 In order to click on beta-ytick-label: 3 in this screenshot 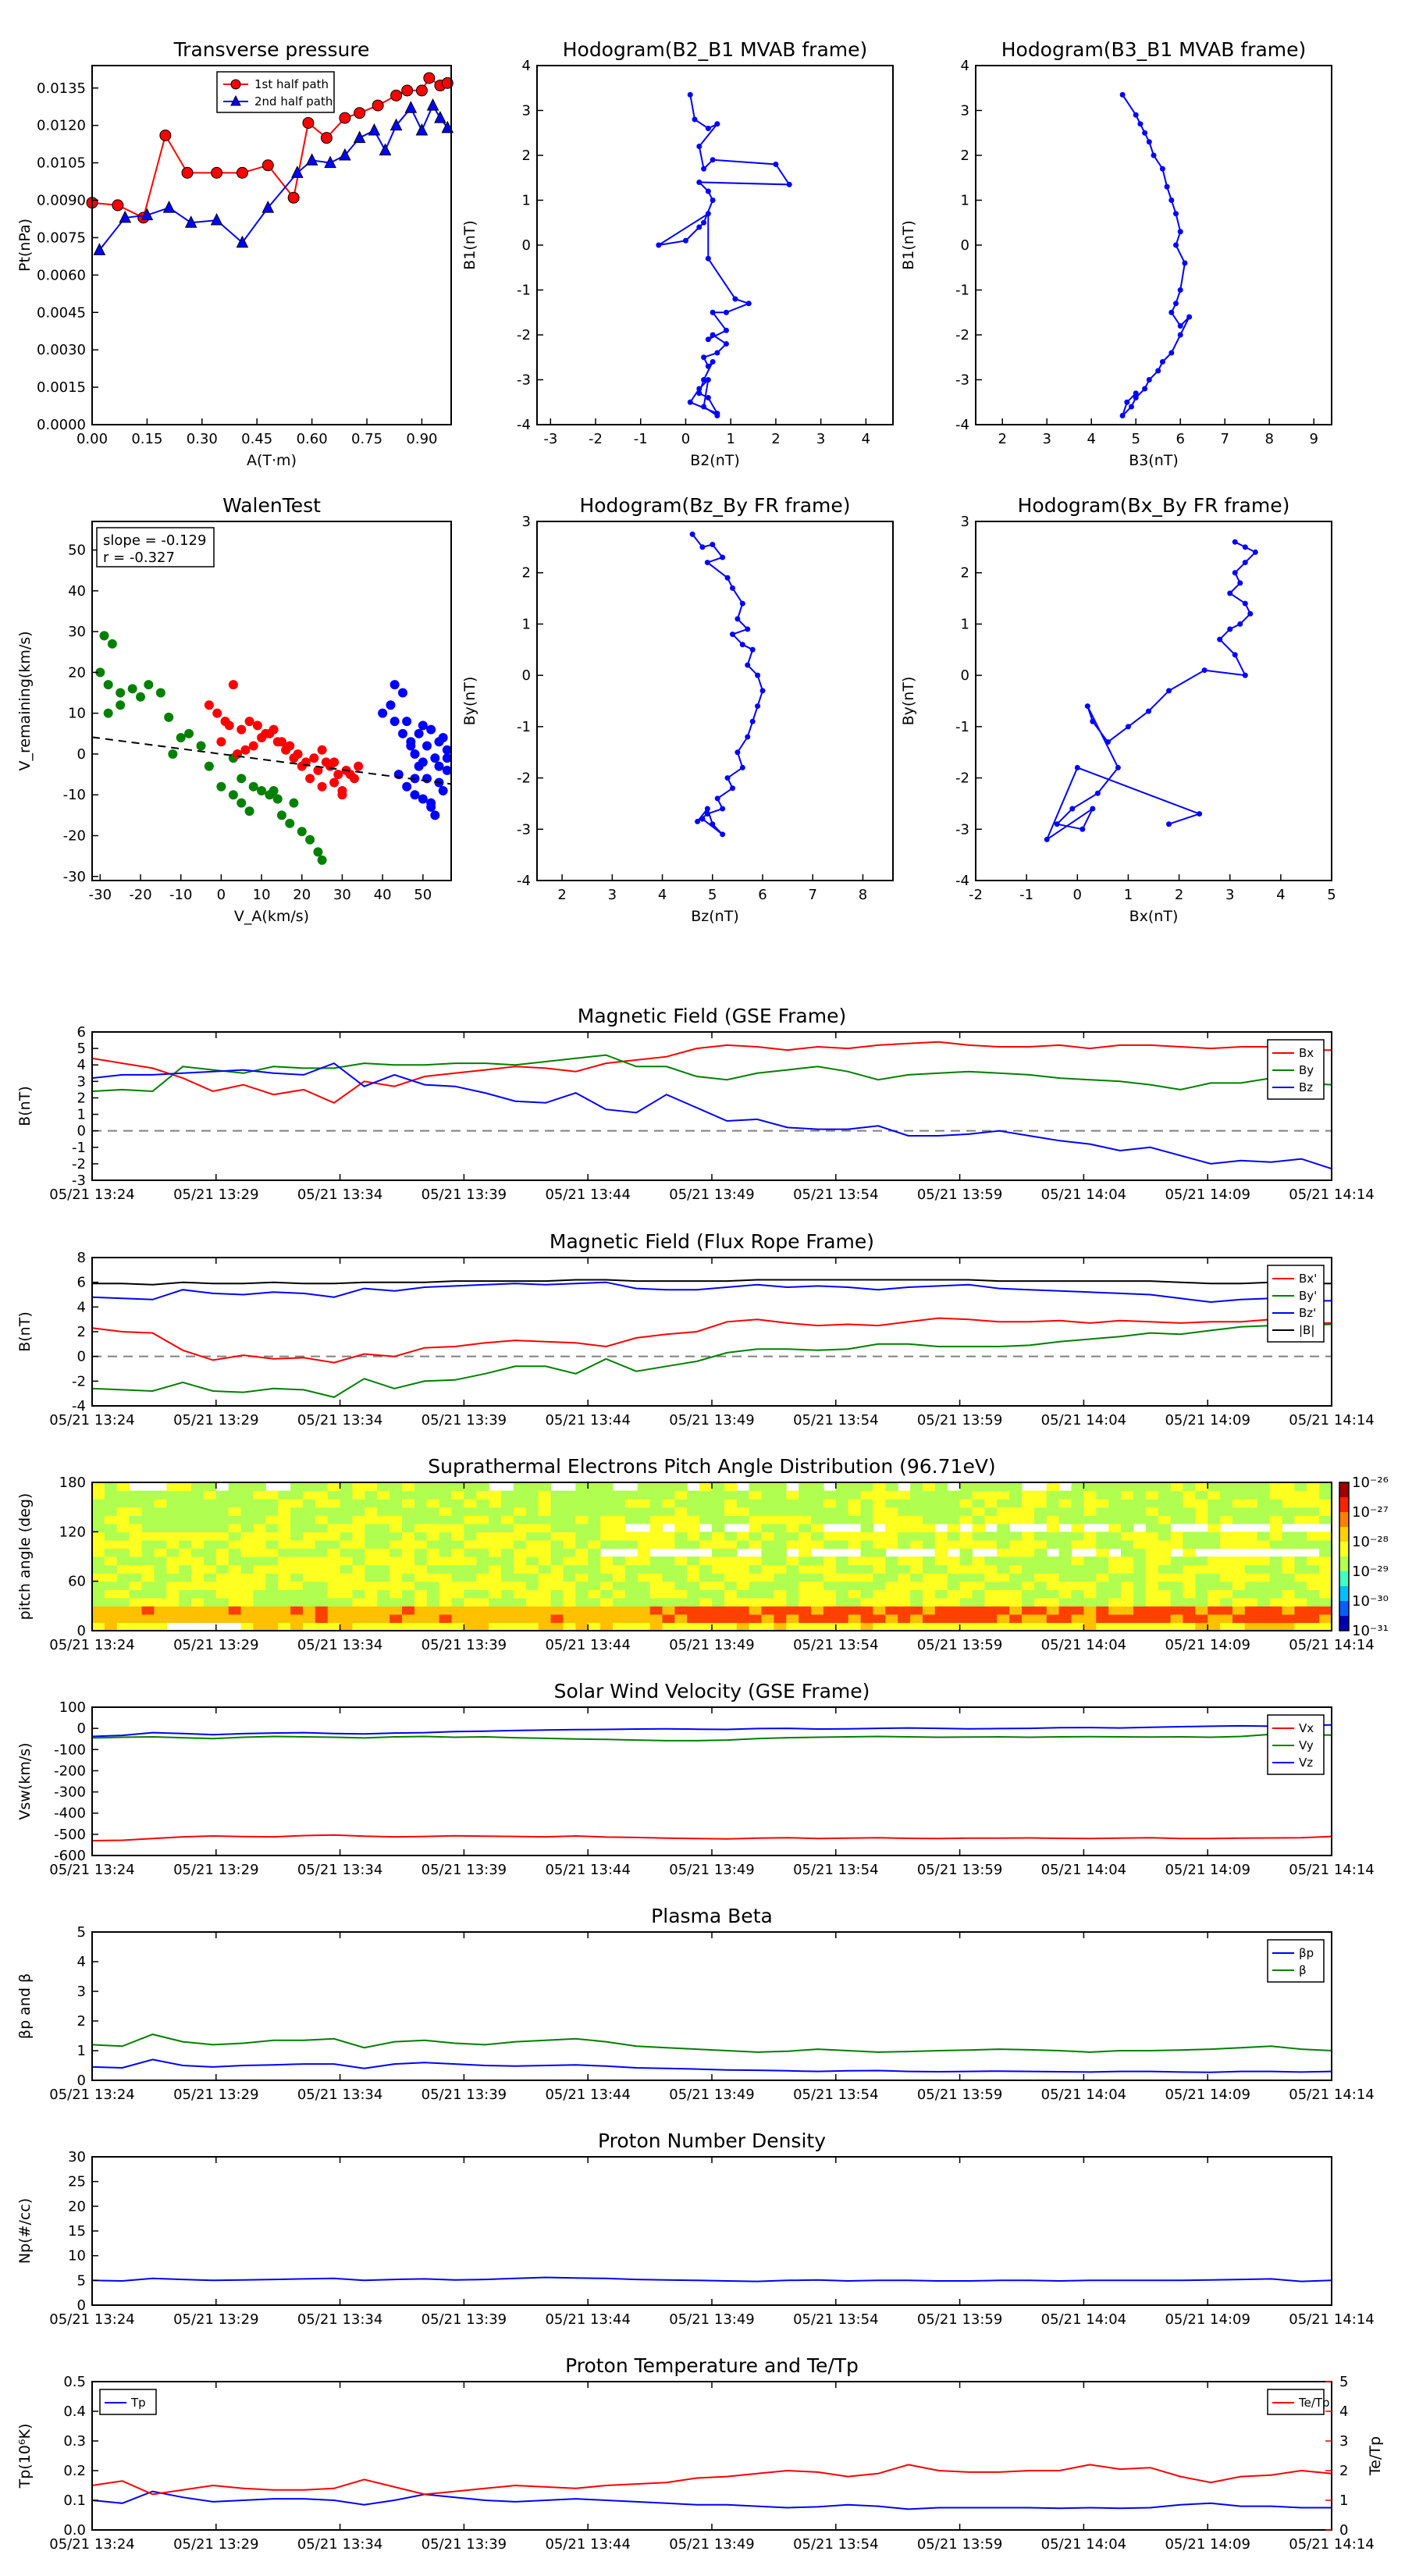, I will do `click(81, 1992)`.